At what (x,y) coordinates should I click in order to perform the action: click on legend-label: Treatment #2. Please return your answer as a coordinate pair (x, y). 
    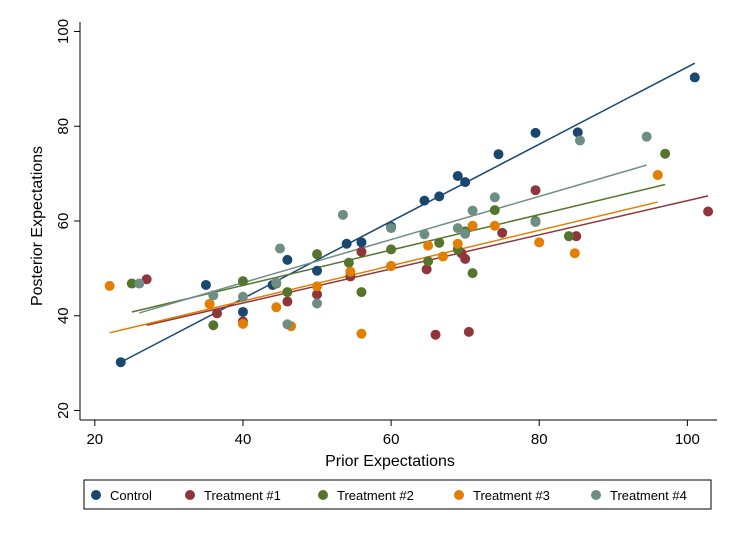
    Looking at the image, I should click on (375, 495).